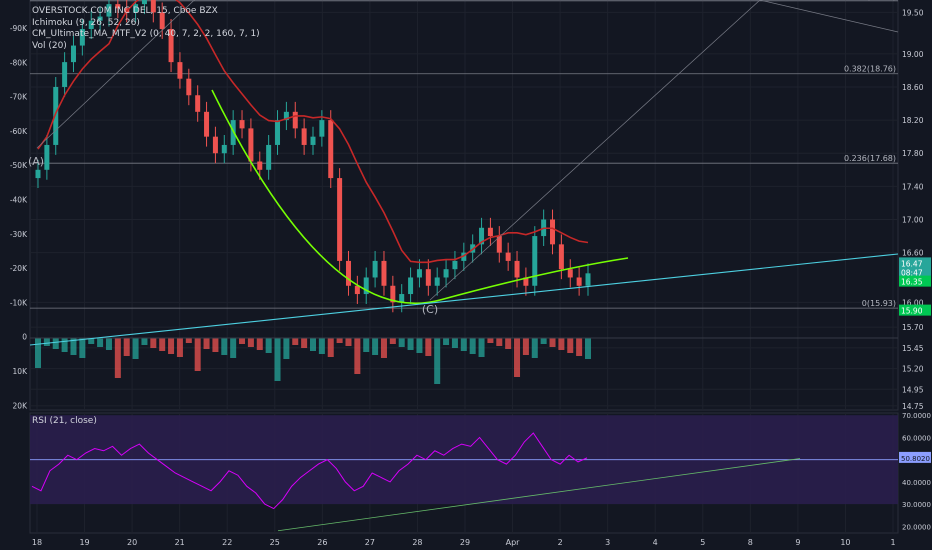  Describe the element at coordinates (370, 542) in the screenshot. I see `x-tick-label: 27` at that location.